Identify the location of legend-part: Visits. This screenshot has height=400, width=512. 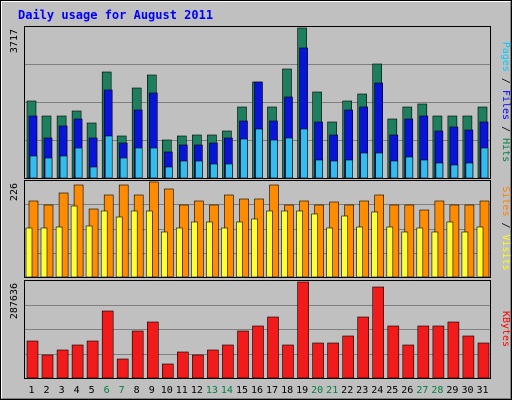
(505, 253).